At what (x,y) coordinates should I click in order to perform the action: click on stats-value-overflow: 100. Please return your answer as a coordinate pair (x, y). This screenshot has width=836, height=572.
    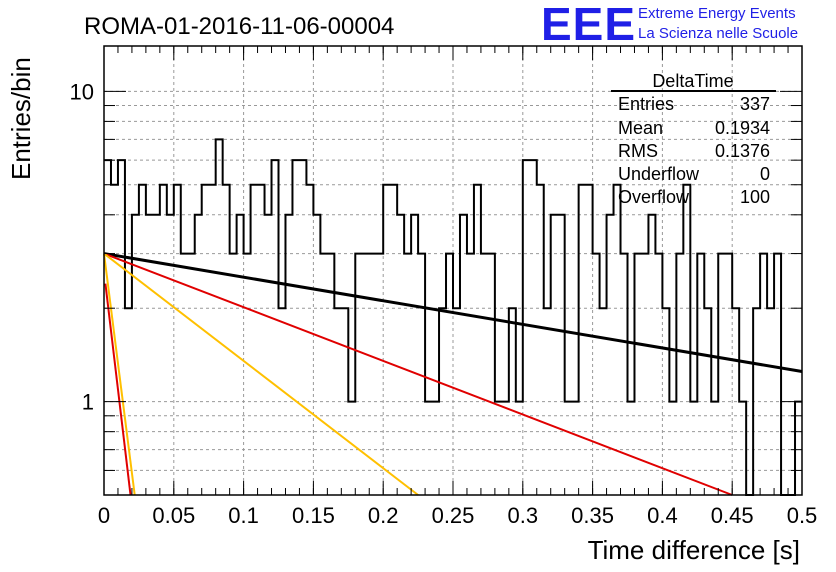
    Looking at the image, I should click on (755, 197).